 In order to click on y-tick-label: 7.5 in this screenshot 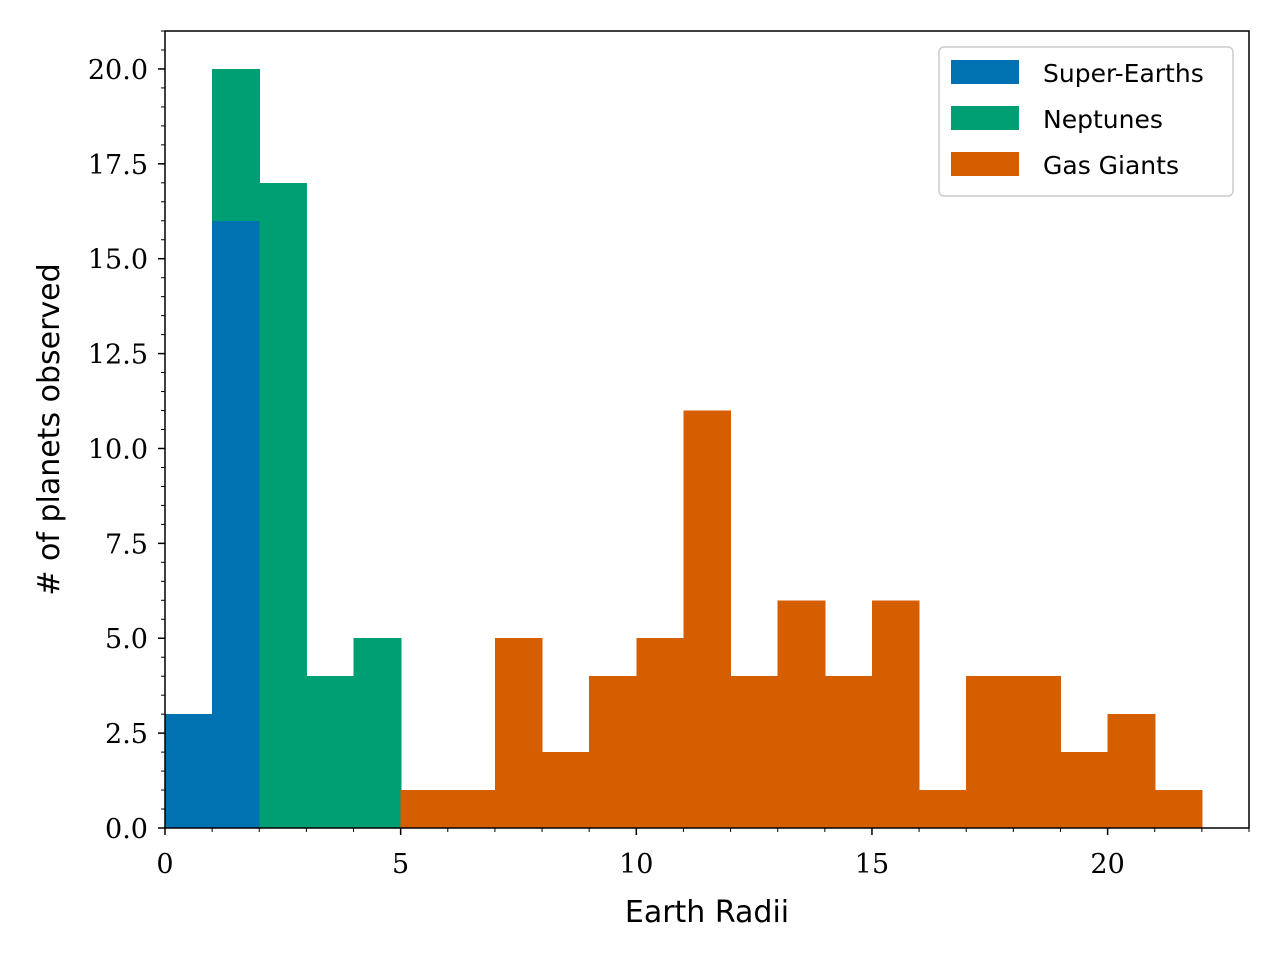, I will do `click(126, 544)`.